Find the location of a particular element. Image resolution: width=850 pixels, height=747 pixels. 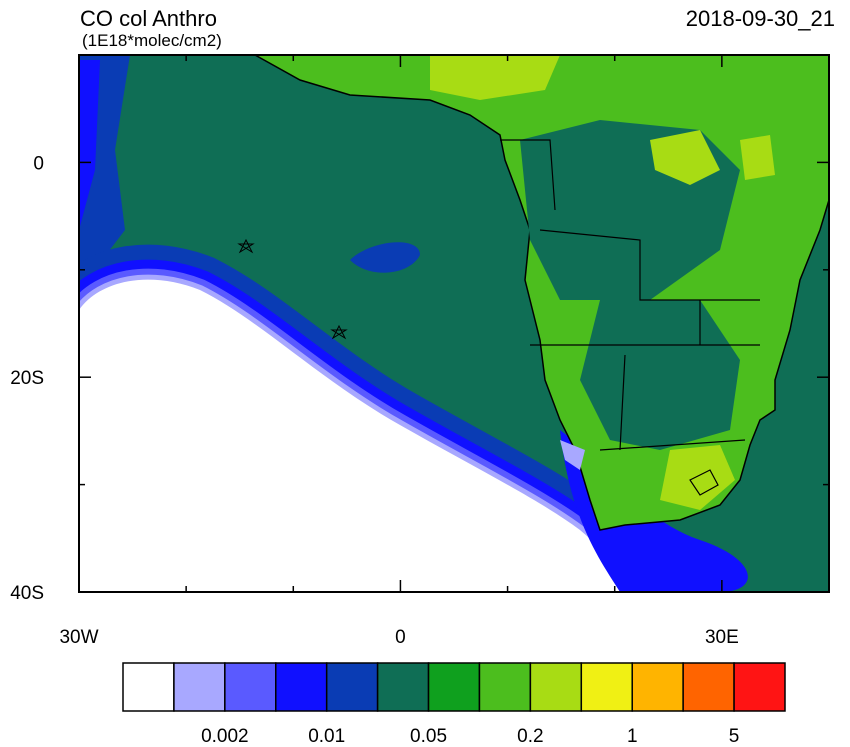

lat-label: 40S is located at coordinates (27, 593).